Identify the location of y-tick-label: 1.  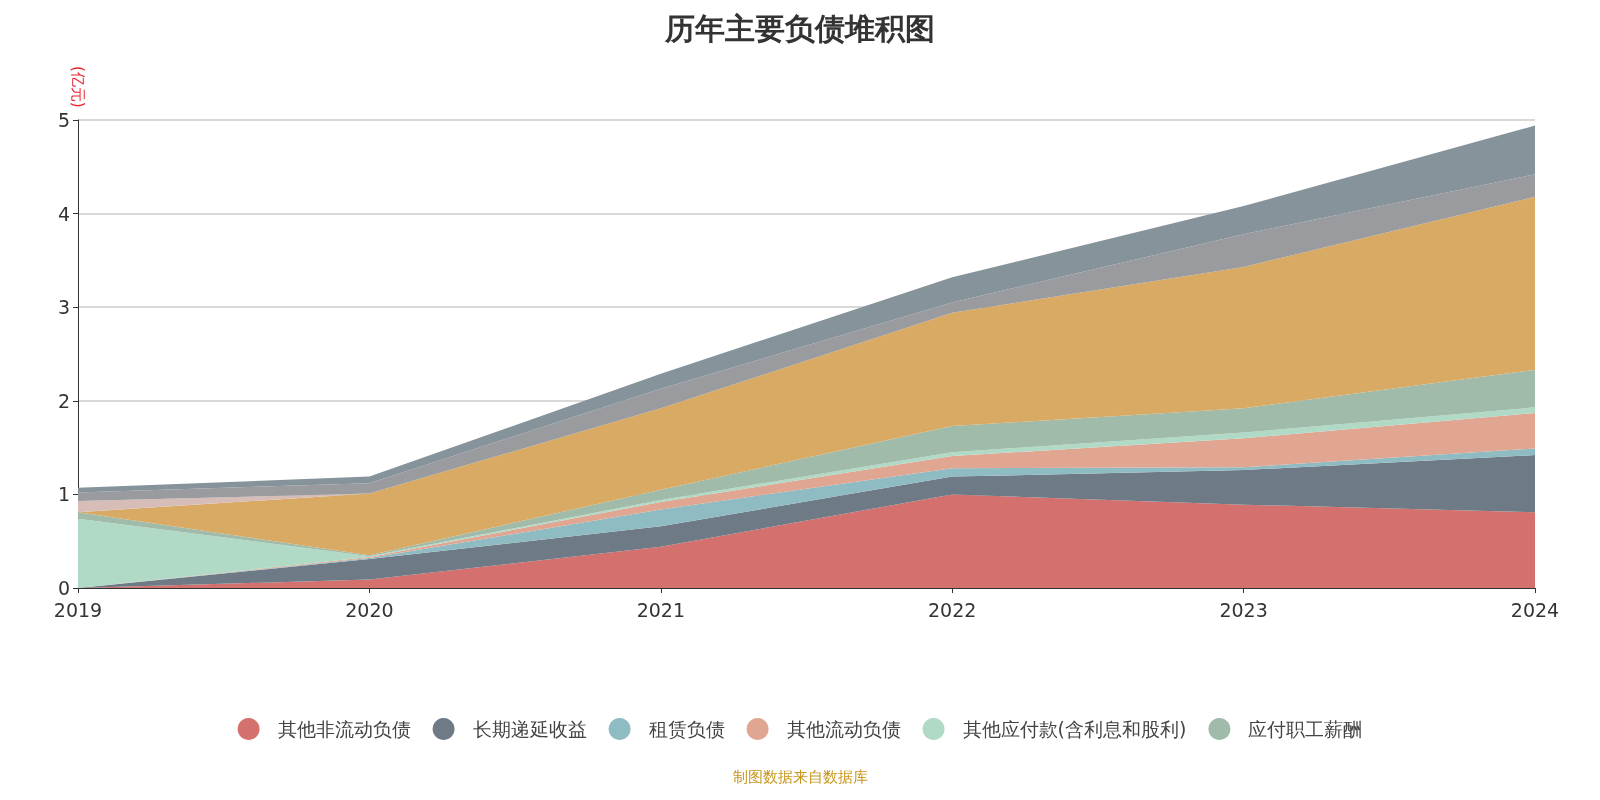
(63, 494).